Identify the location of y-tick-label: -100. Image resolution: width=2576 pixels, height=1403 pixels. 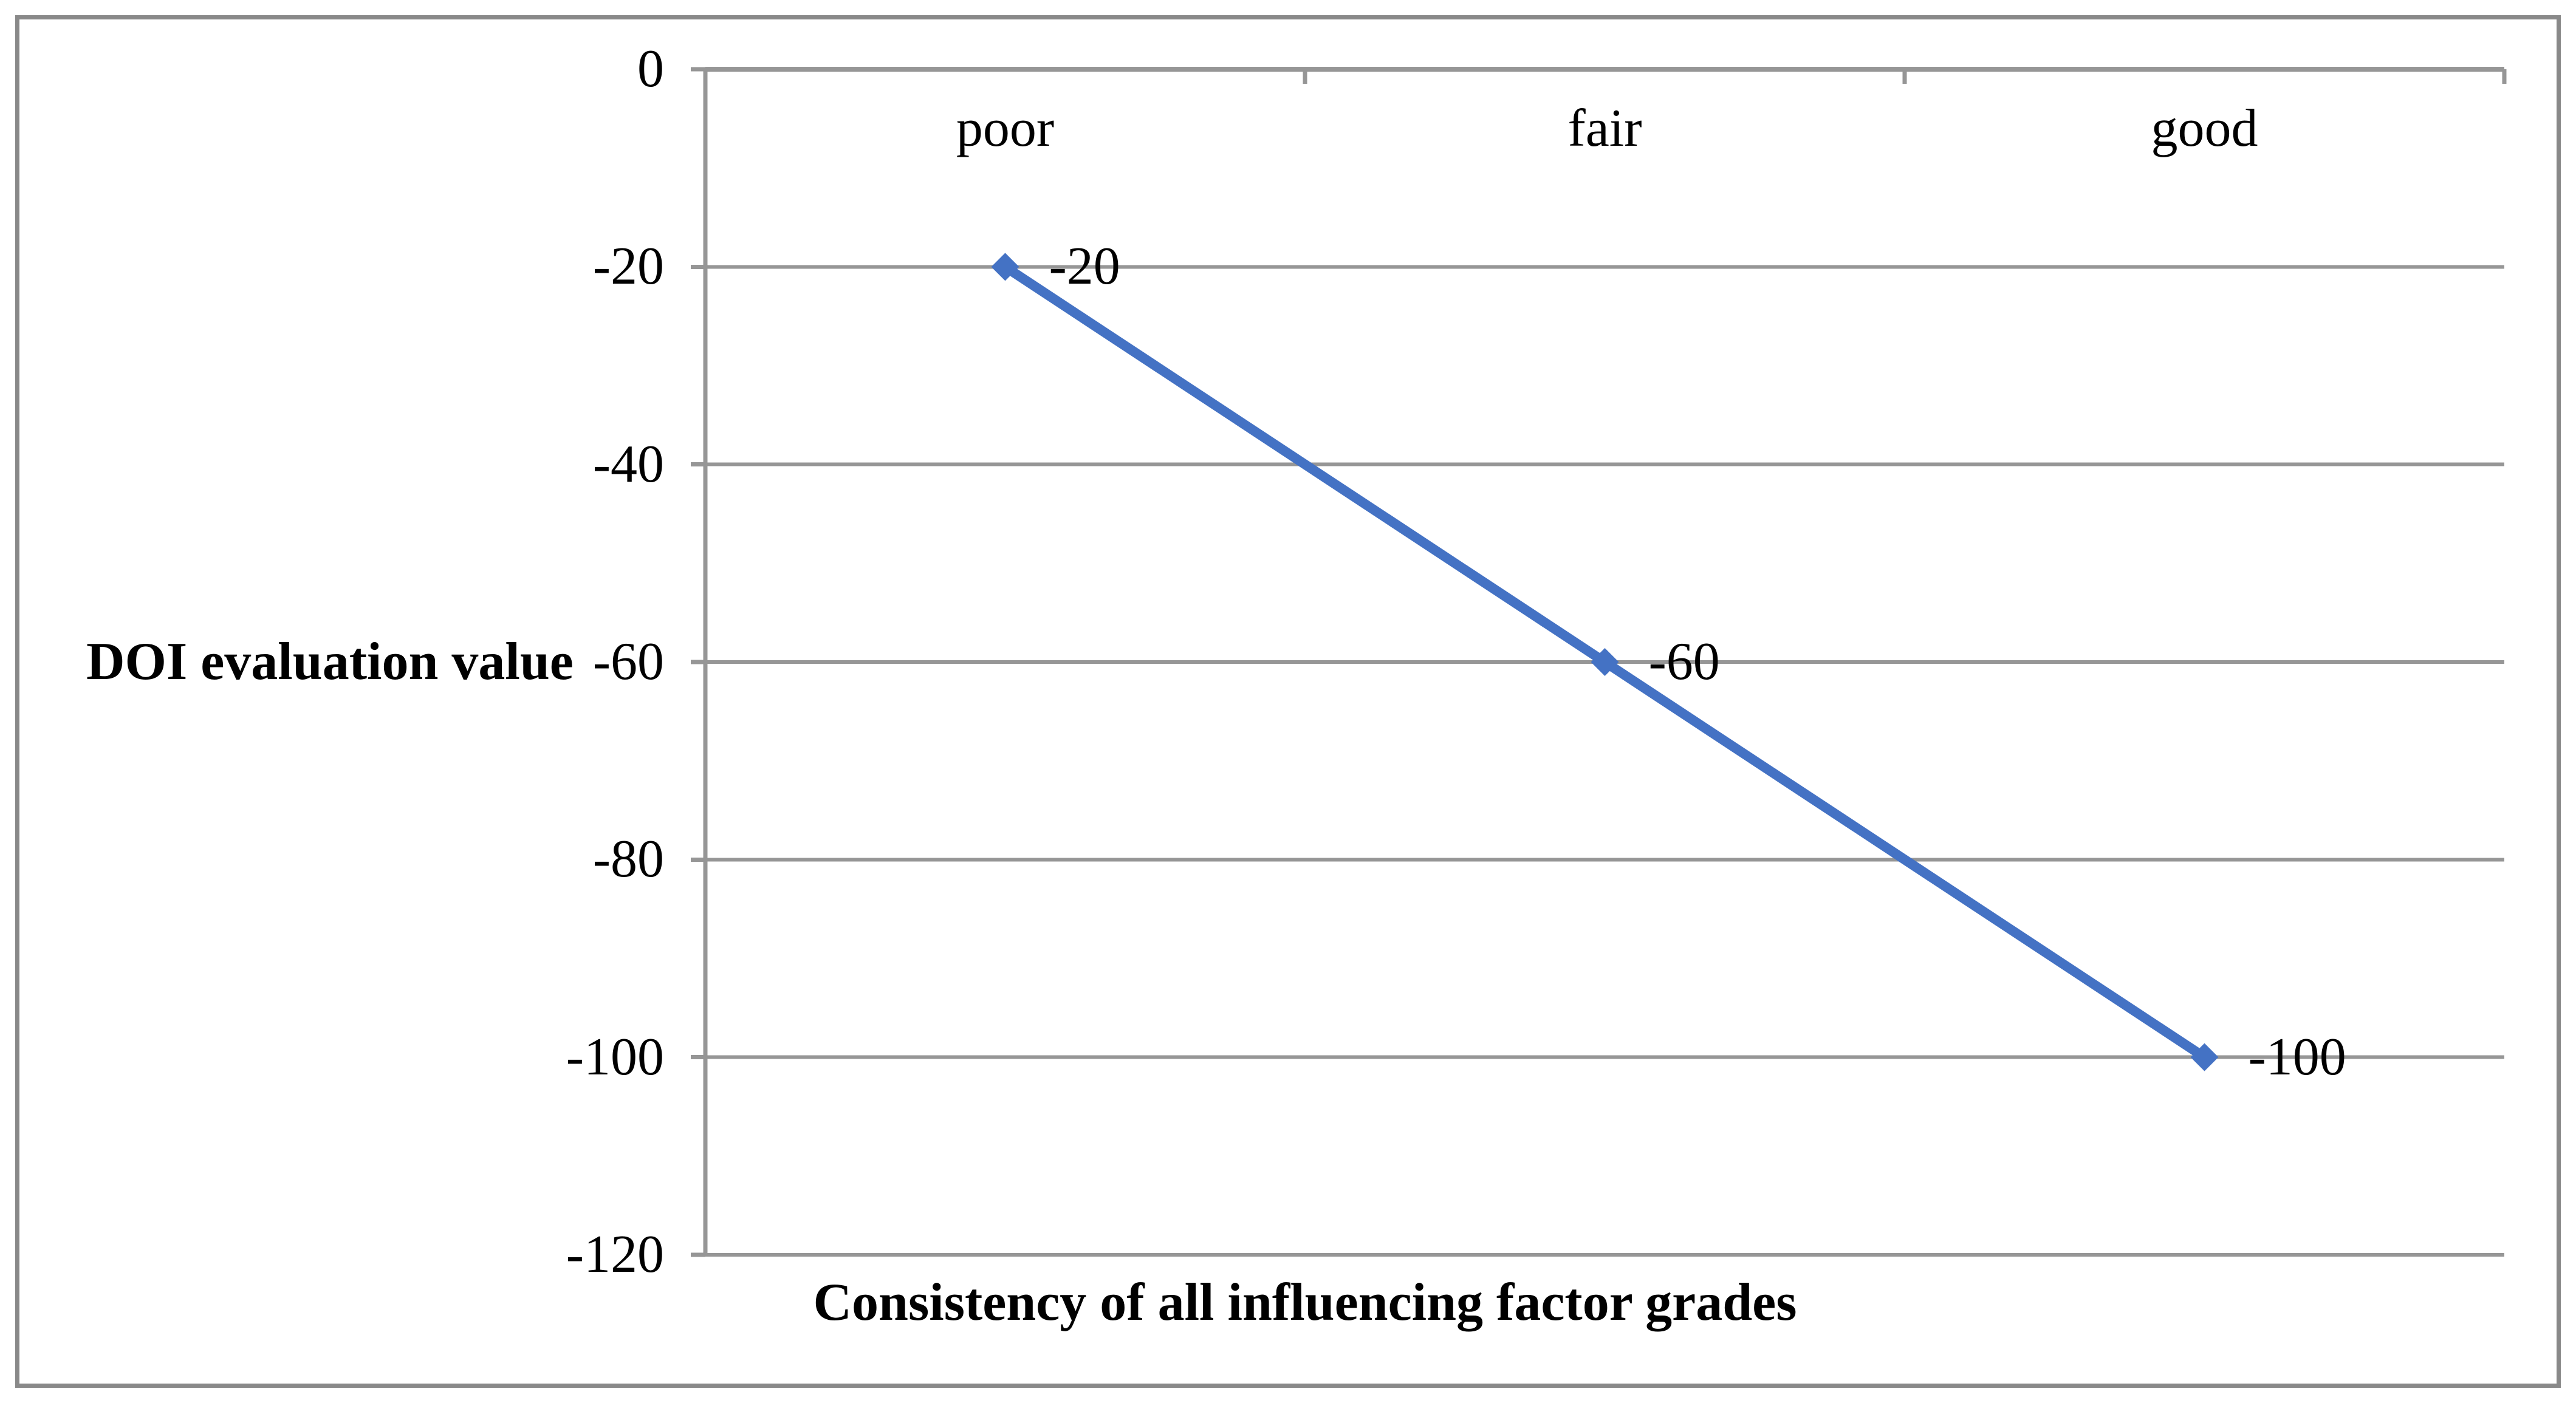
(615, 1057).